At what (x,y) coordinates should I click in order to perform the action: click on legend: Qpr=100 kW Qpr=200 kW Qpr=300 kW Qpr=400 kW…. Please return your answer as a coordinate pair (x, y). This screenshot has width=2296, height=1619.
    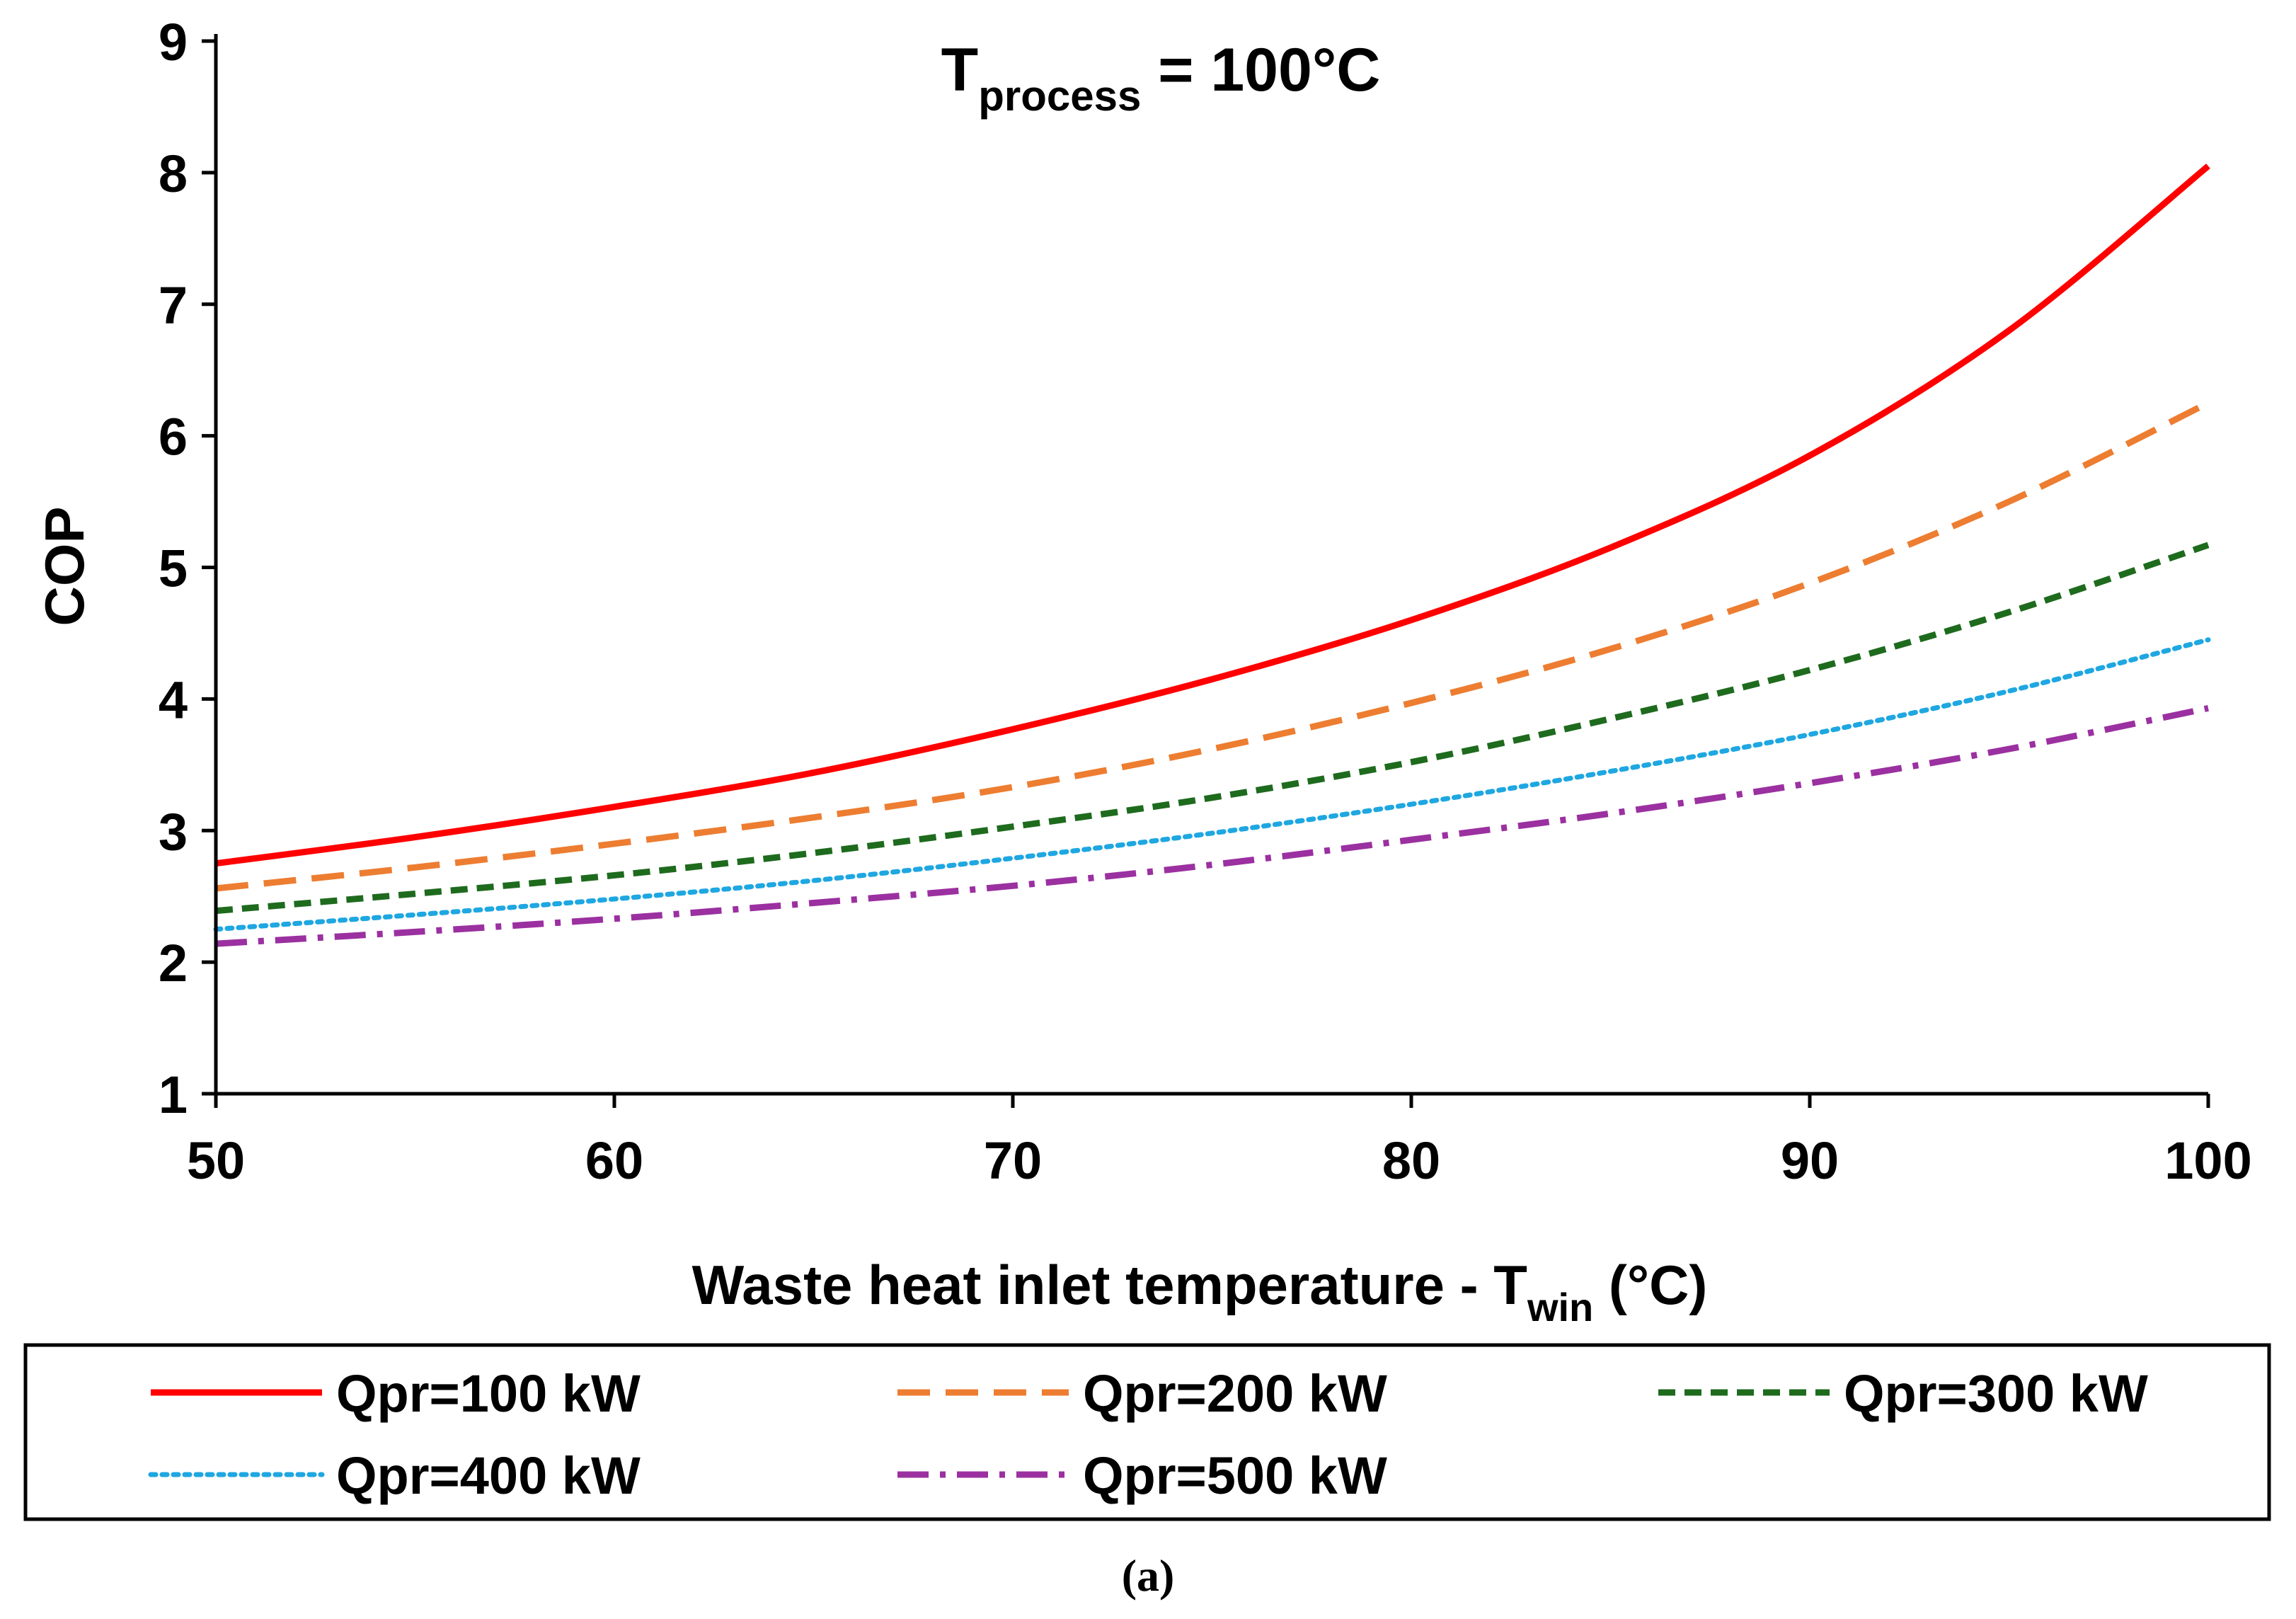
    Looking at the image, I should click on (1148, 1434).